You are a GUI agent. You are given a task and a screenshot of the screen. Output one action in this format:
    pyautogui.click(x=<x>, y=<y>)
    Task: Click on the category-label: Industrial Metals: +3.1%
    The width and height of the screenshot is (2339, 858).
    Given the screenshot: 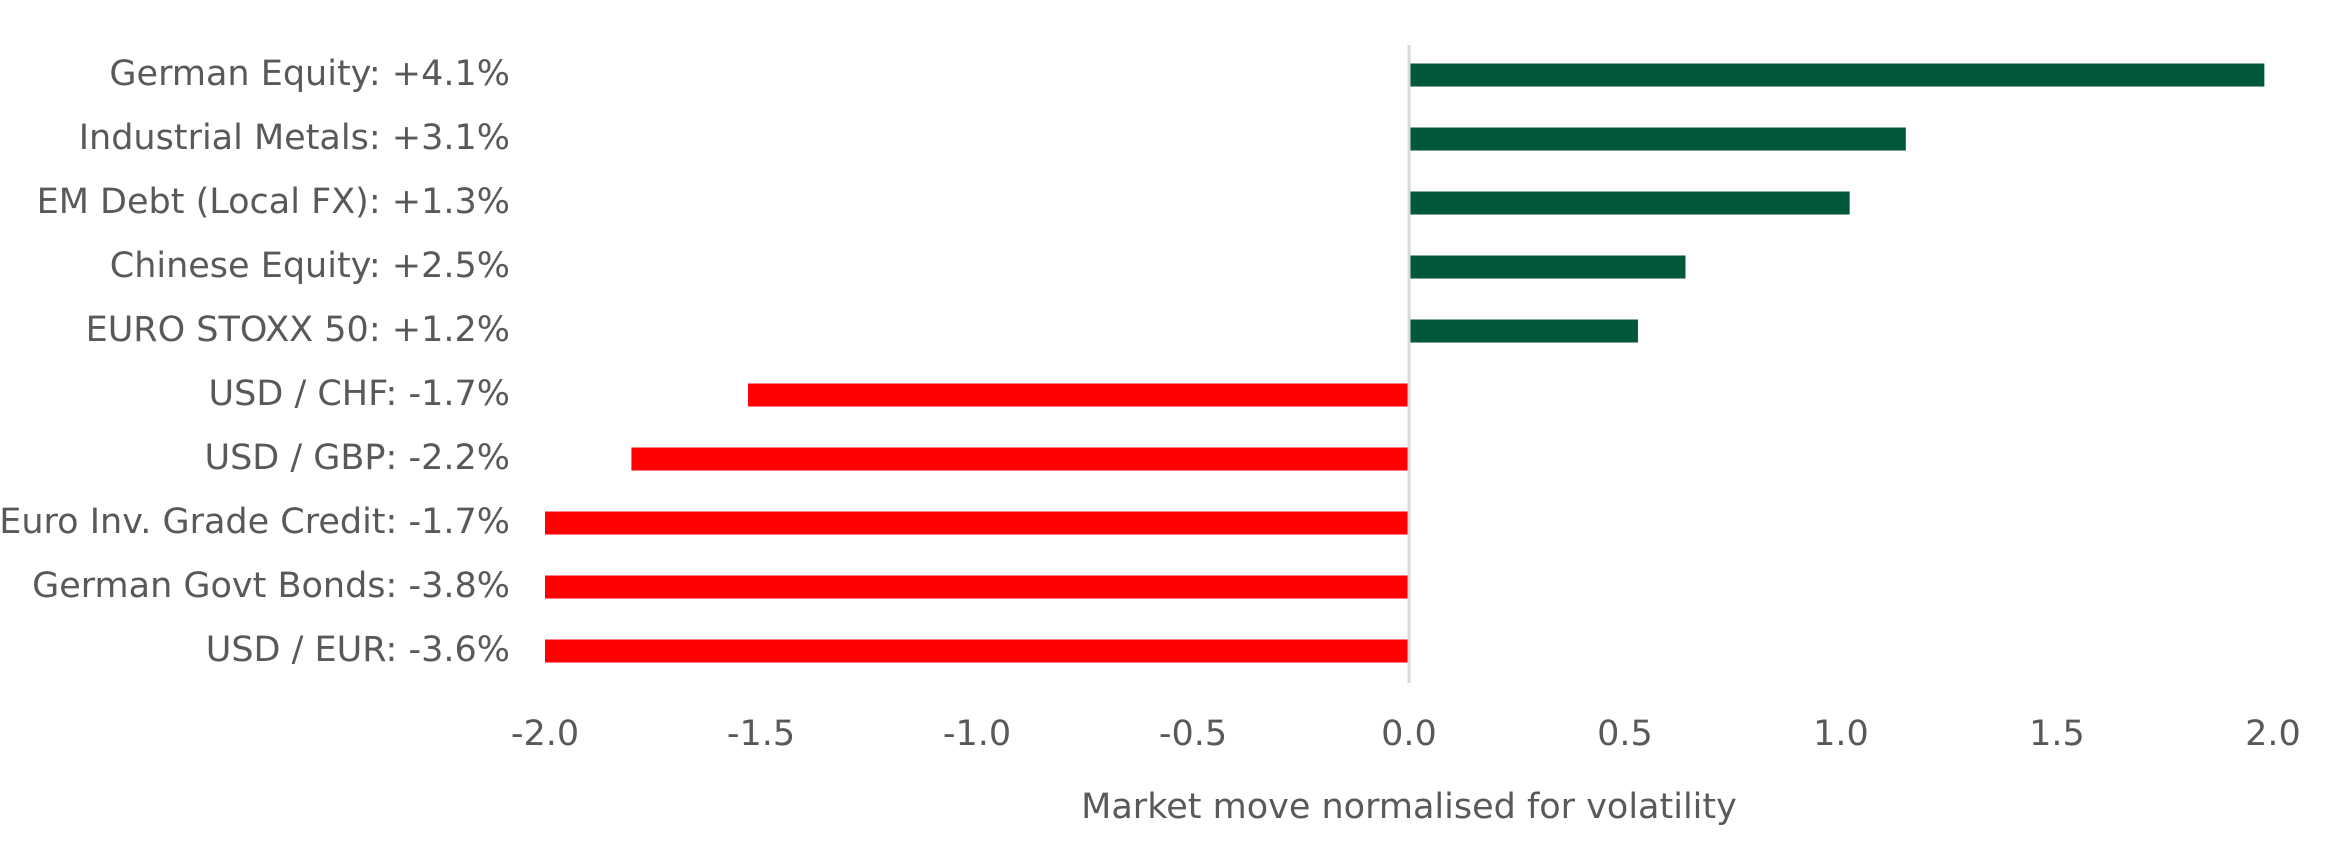 What is the action you would take?
    pyautogui.click(x=294, y=138)
    